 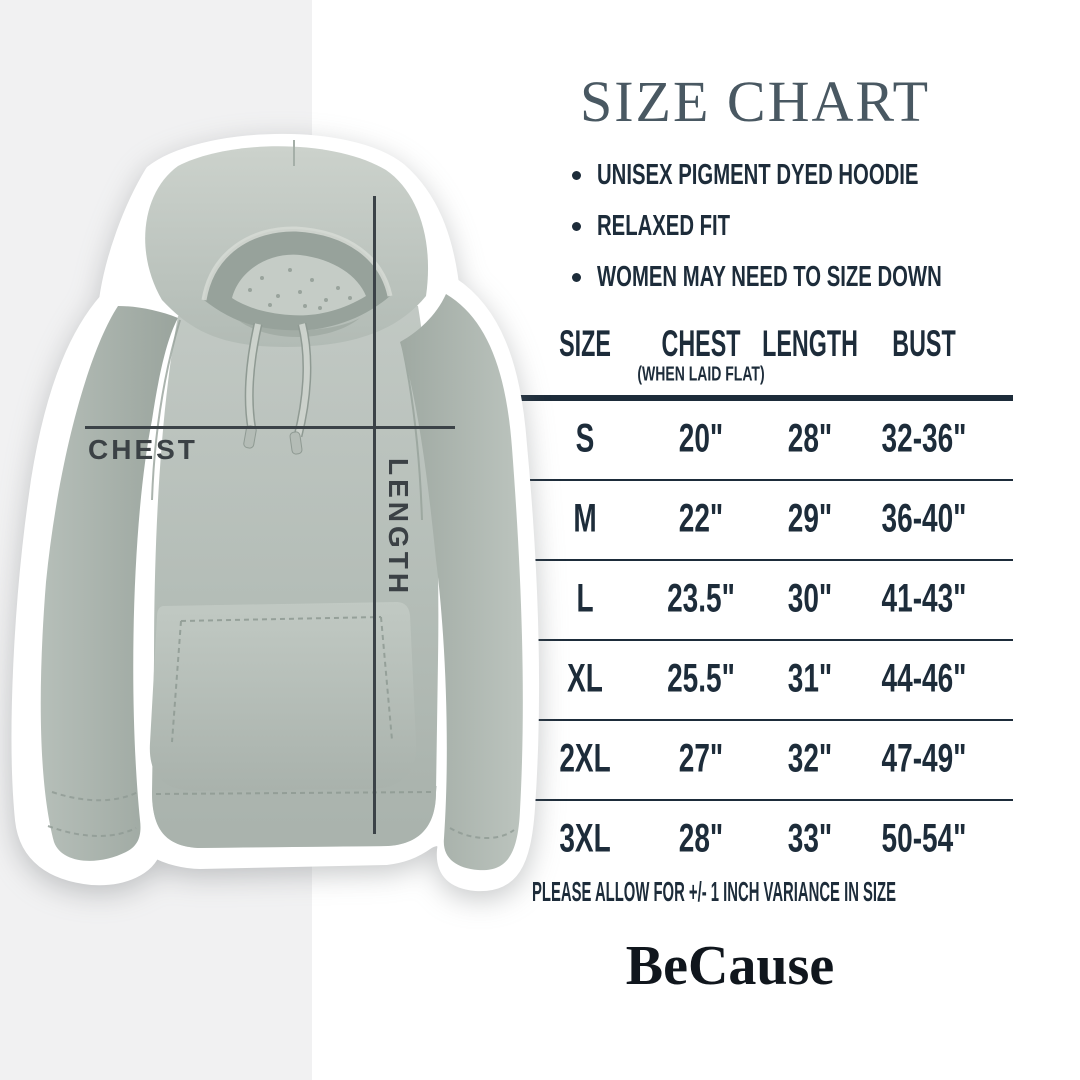 I want to click on chest-cell: 22", so click(x=701, y=518).